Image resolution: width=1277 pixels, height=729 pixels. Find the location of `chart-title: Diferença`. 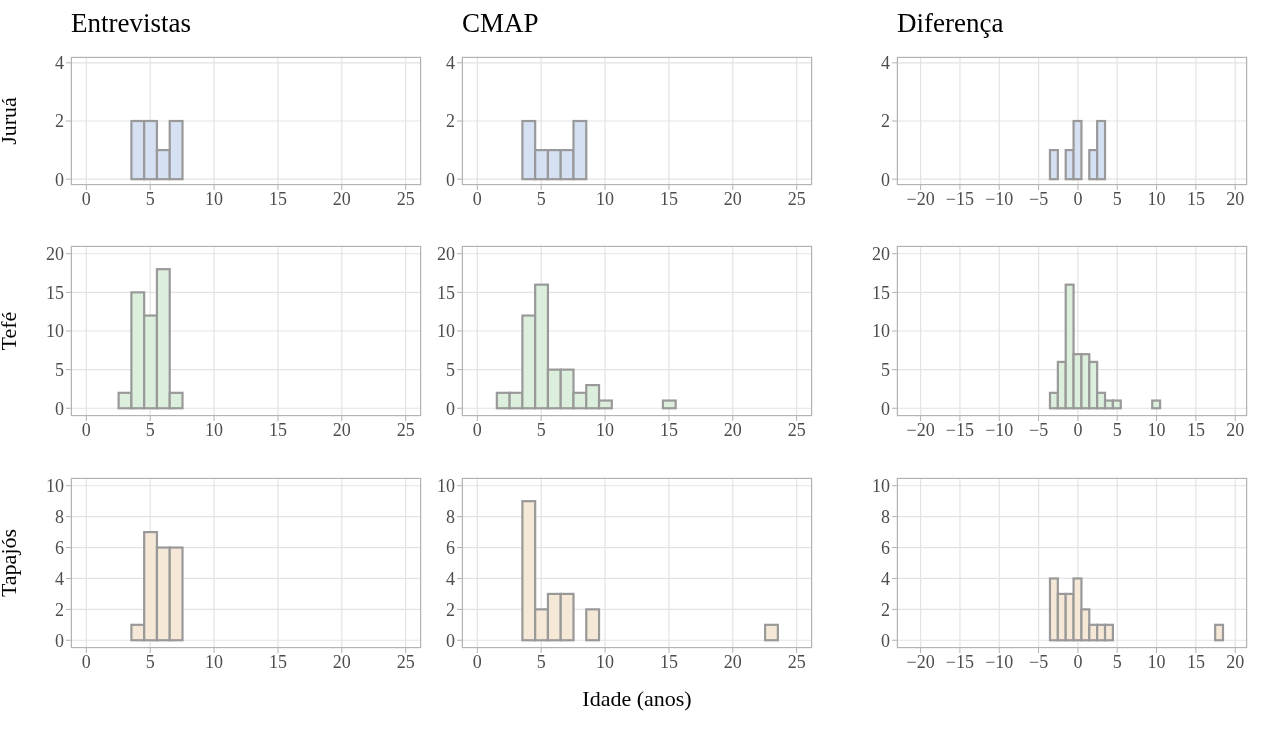

chart-title: Diferença is located at coordinates (950, 23).